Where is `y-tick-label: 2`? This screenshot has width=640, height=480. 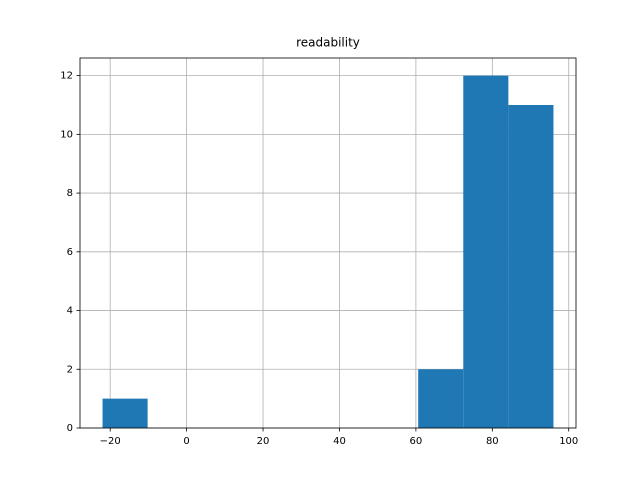 y-tick-label: 2 is located at coordinates (70, 369).